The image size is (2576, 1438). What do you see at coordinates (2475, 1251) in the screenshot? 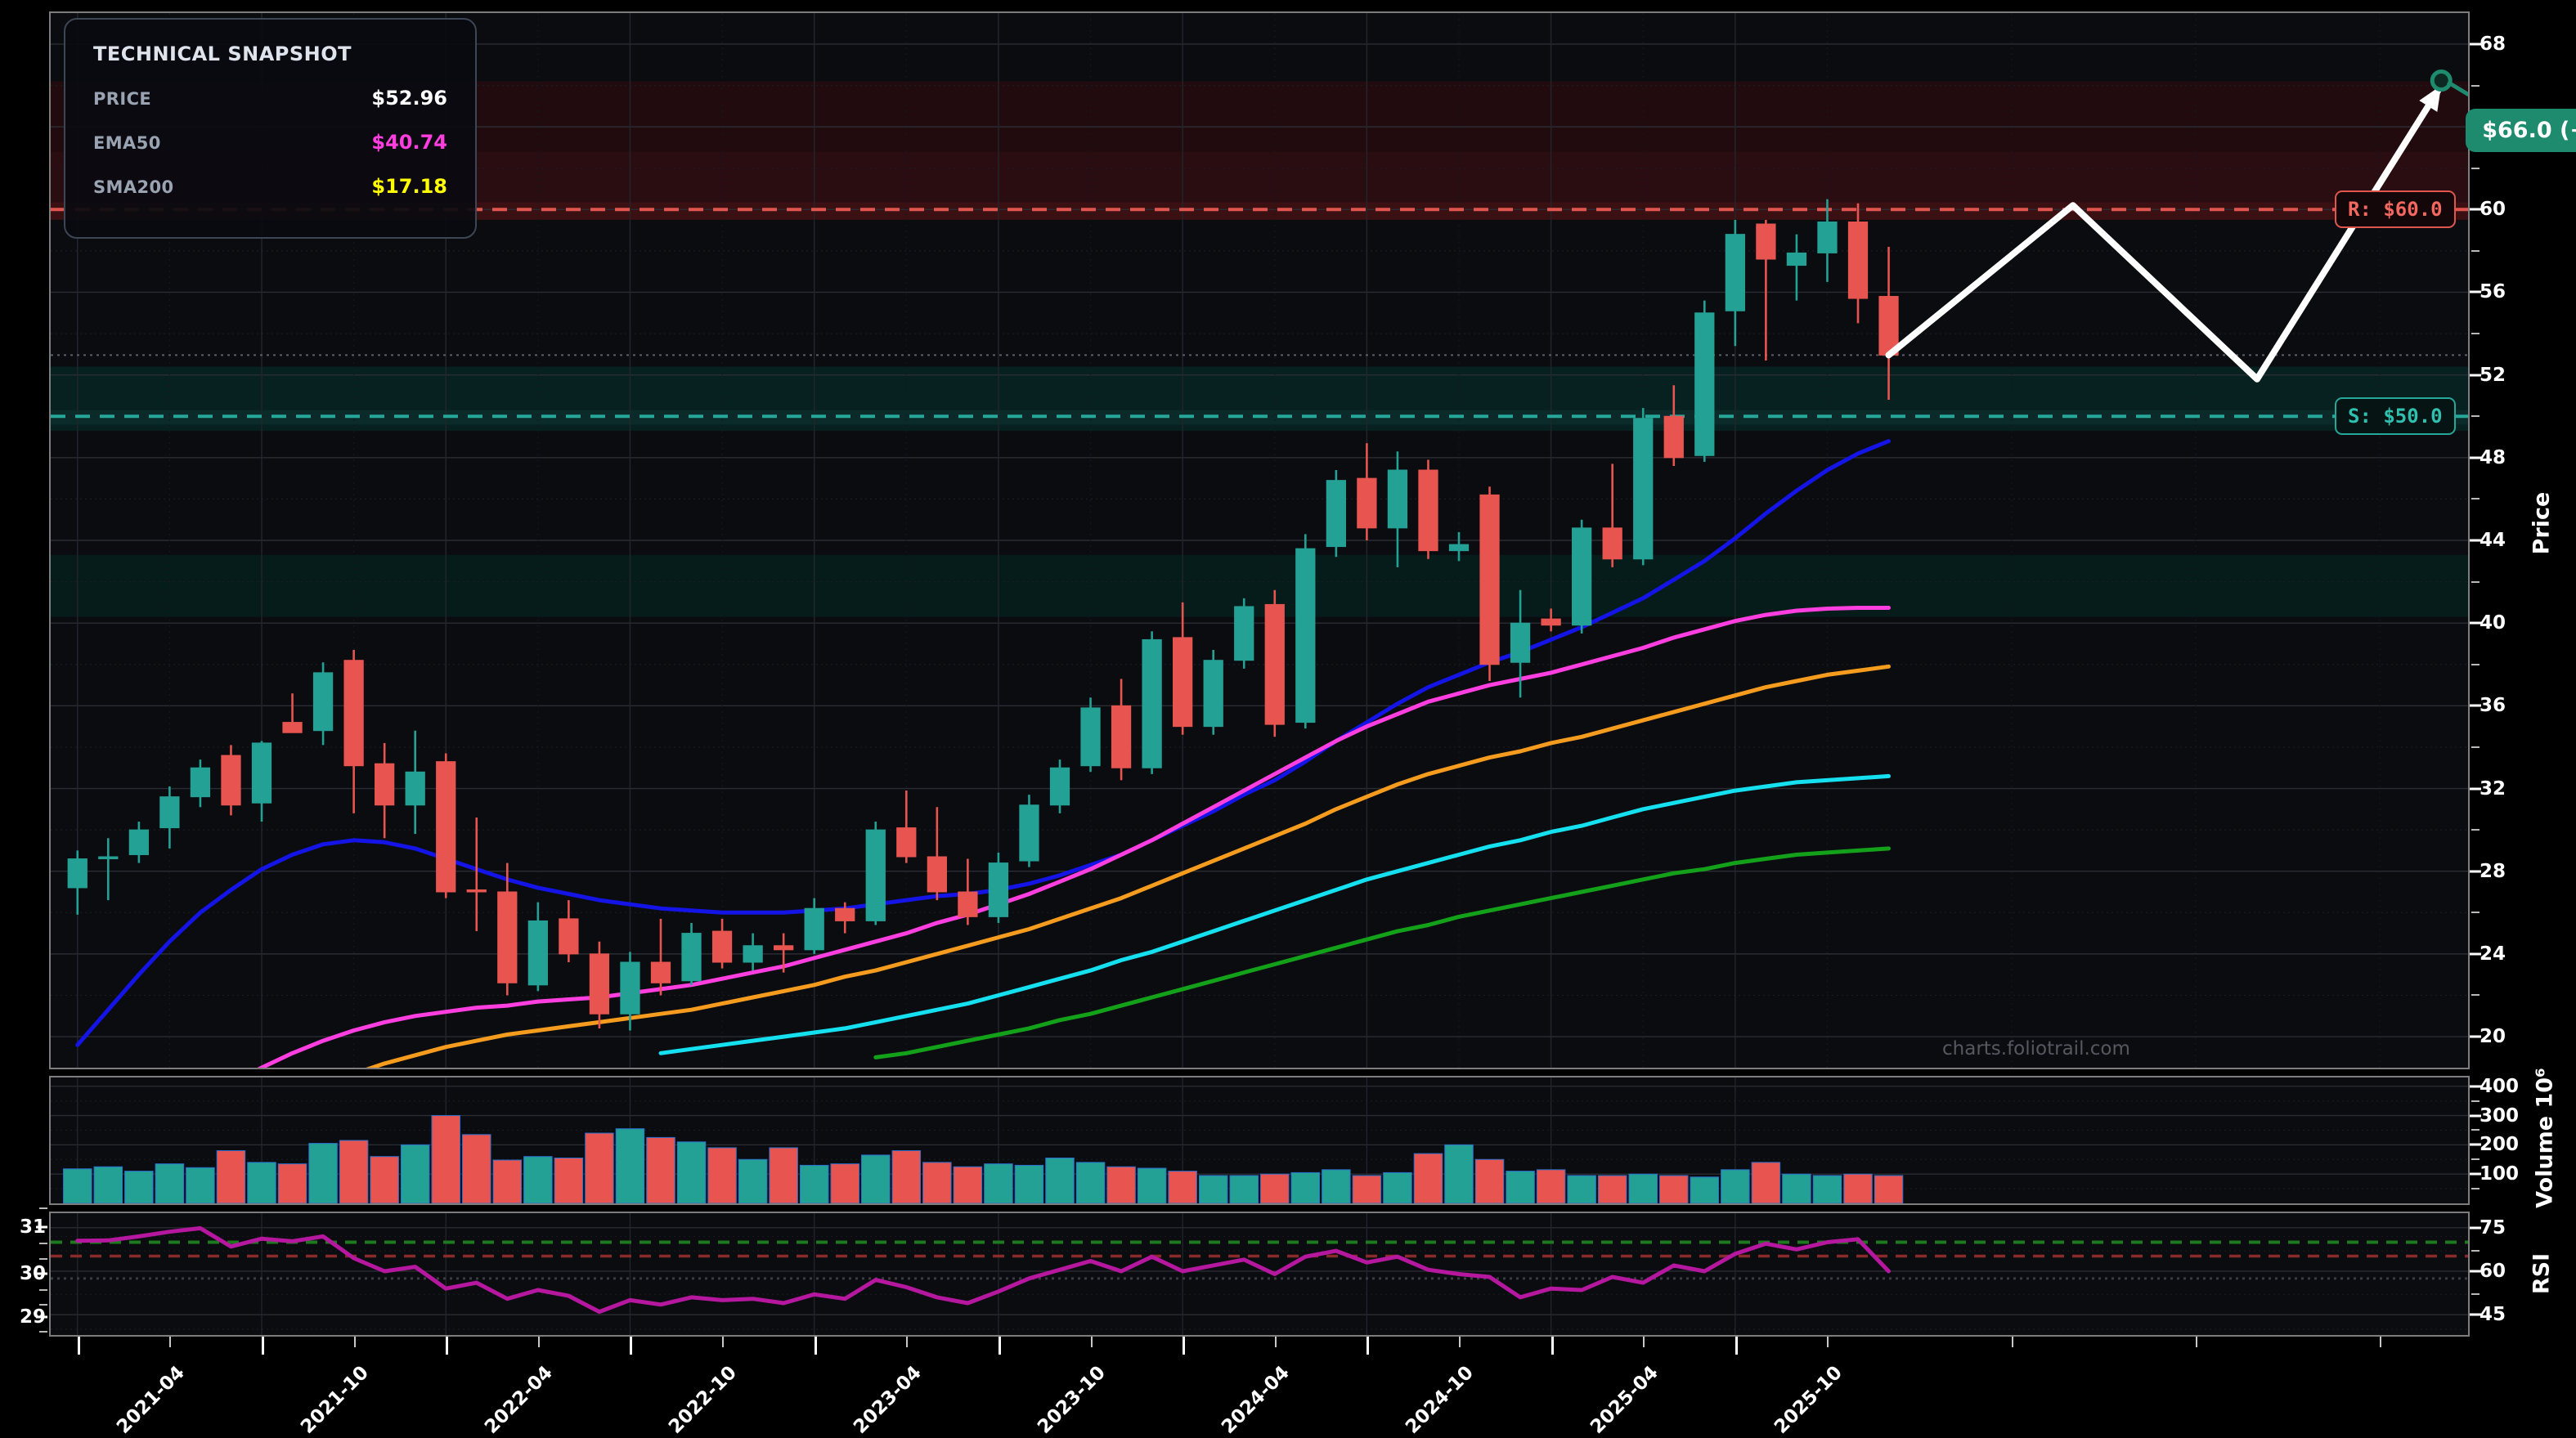
I see `rsi-tick-mark-minor` at bounding box center [2475, 1251].